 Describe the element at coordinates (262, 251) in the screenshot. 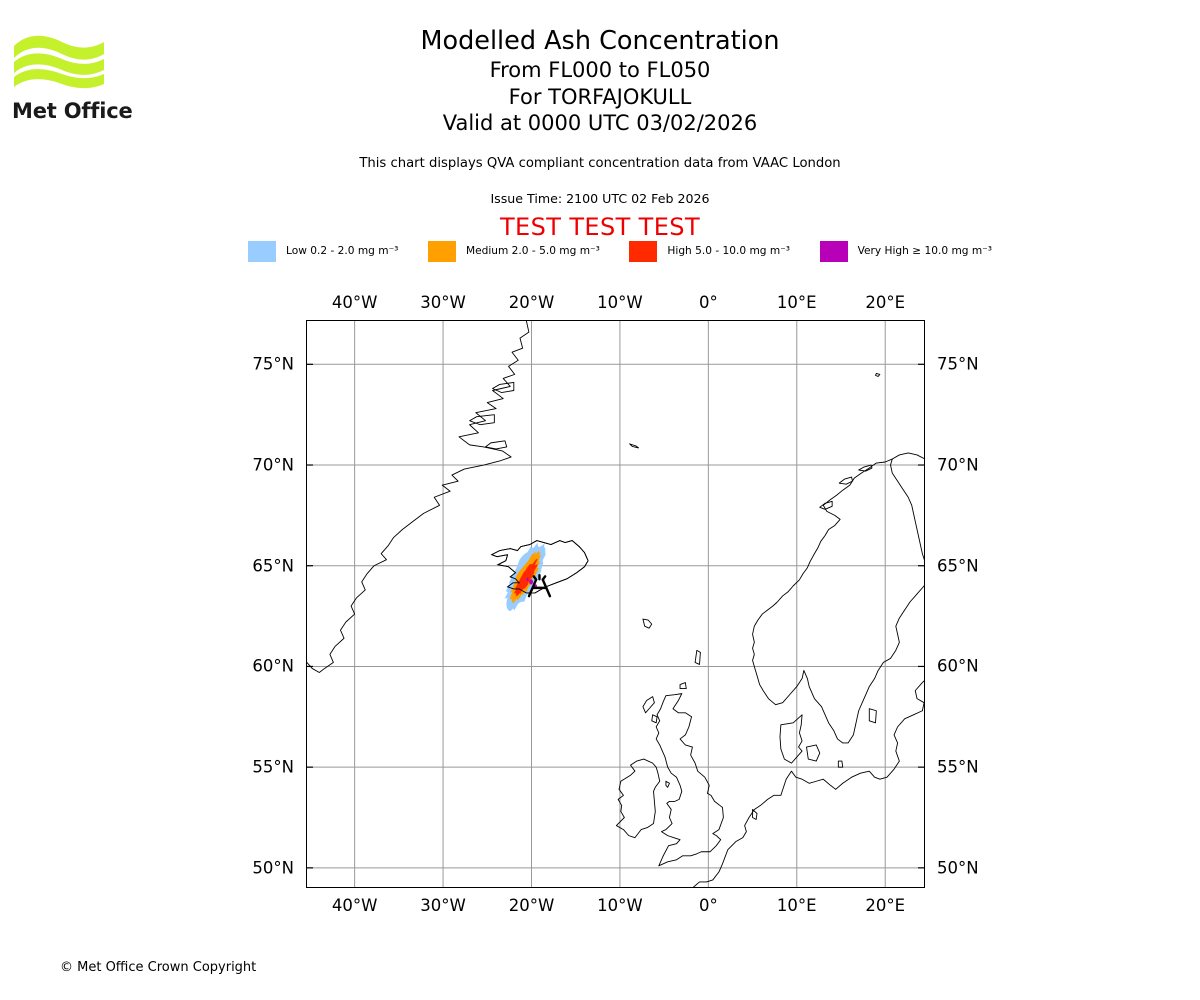

I see `legend-swatch-low` at that location.